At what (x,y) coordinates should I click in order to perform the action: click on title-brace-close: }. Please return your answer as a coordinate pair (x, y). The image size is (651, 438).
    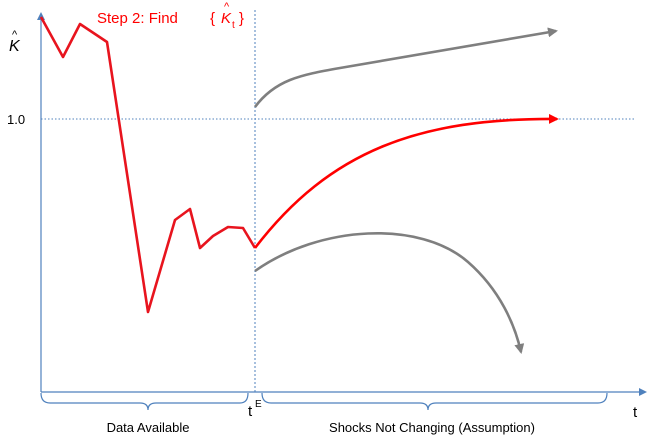
    Looking at the image, I should click on (241, 18).